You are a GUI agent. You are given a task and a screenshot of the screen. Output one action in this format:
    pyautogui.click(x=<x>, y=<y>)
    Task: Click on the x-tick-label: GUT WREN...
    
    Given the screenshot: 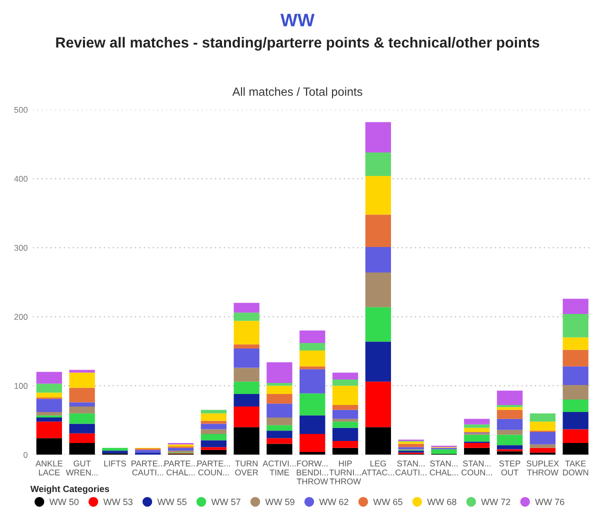 What is the action you would take?
    pyautogui.click(x=82, y=468)
    